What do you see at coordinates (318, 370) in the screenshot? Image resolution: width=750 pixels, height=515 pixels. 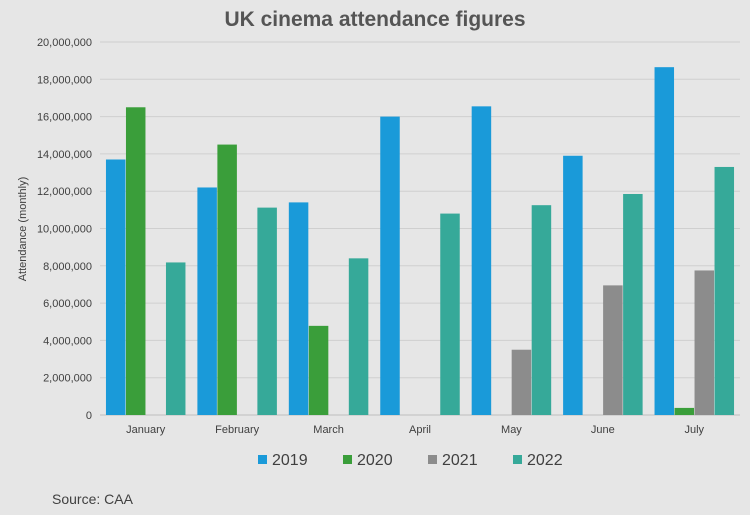 I see `bar-2020-march` at bounding box center [318, 370].